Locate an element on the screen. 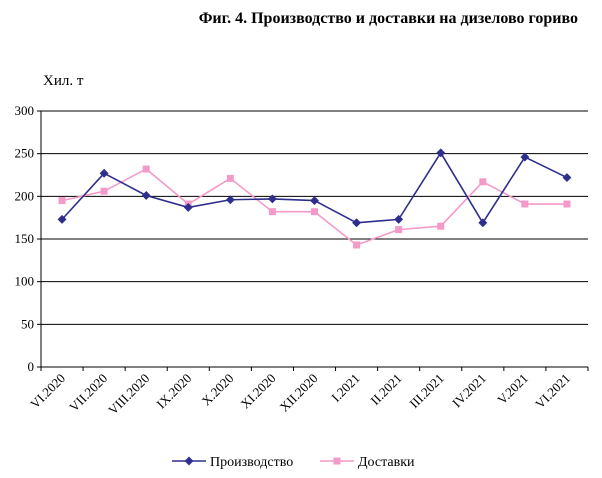  y-tick-label: 50 is located at coordinates (27, 323).